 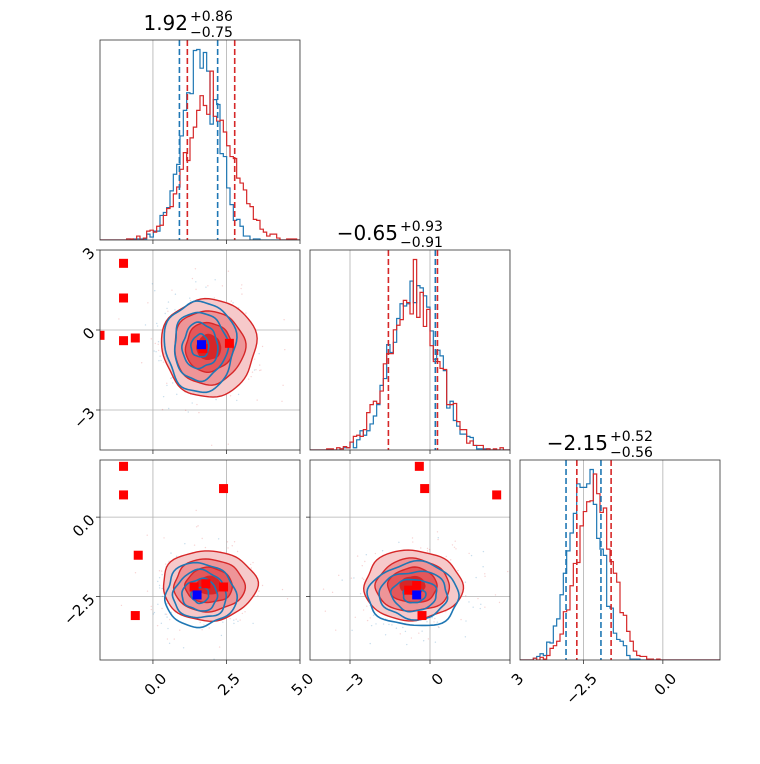 What do you see at coordinates (353, 684) in the screenshot?
I see `xtick-label-1-0: −3` at bounding box center [353, 684].